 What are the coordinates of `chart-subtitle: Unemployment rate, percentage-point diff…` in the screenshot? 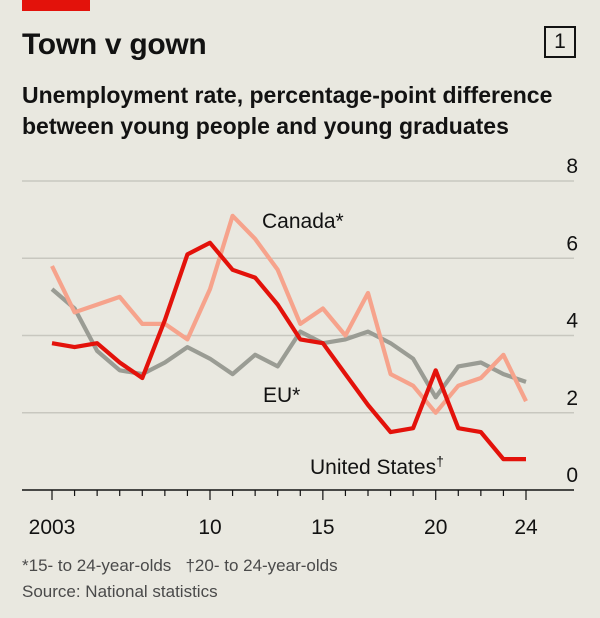 It's located at (302, 111).